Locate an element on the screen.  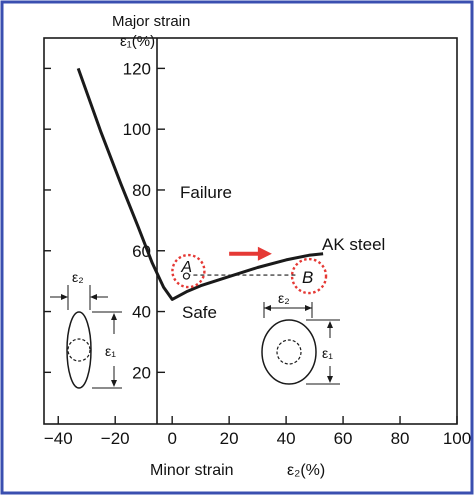
inset-right-e1-label: ε₁ is located at coordinates (327, 353).